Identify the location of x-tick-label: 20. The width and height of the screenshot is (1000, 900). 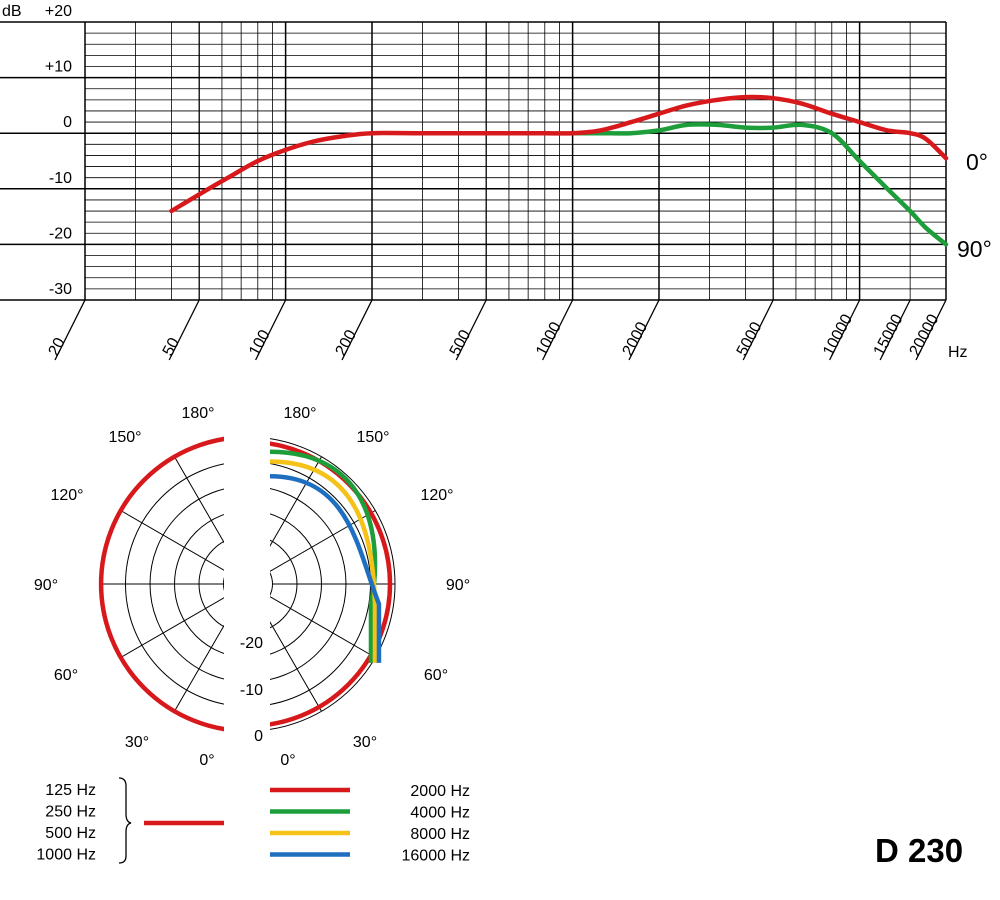
(57, 347).